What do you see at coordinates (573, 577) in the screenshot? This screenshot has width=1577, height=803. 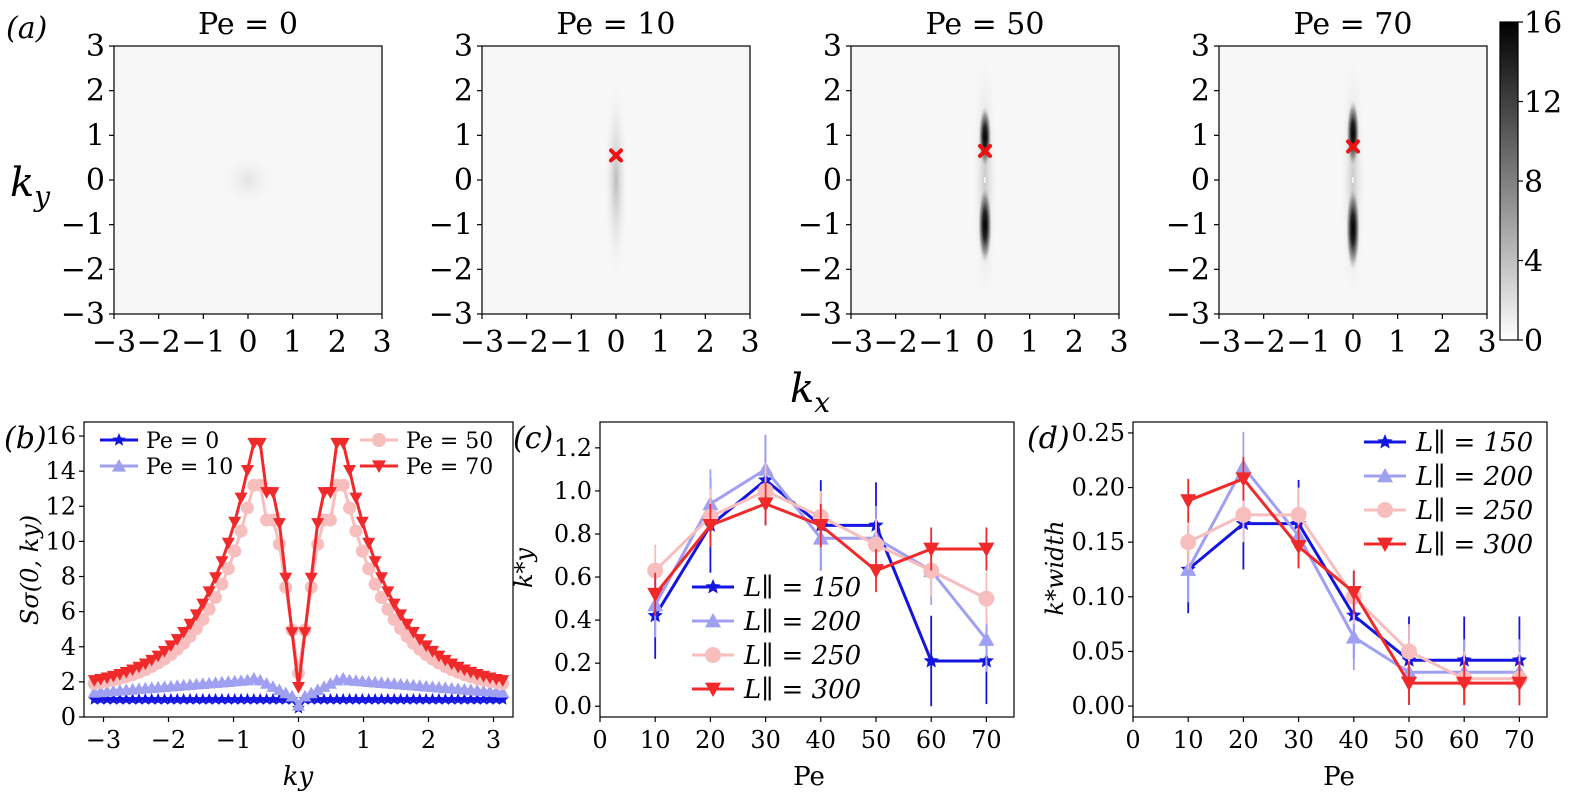 I see `y-tick-label: 0.6` at bounding box center [573, 577].